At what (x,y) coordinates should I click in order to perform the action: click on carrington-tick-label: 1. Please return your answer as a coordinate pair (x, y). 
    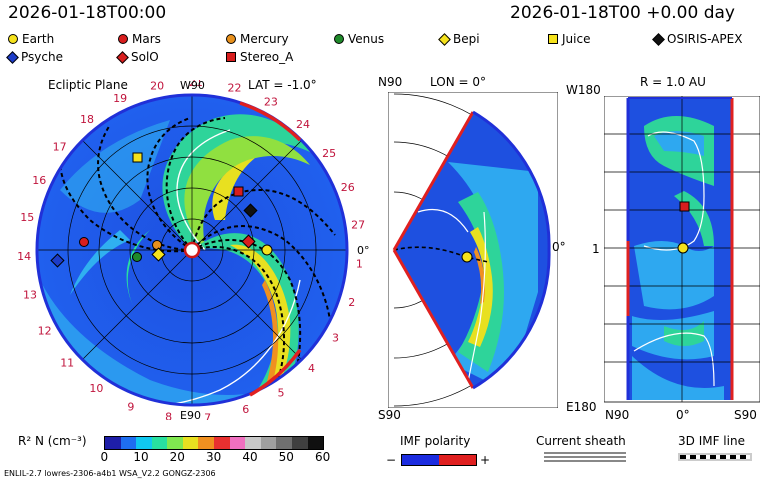
    Looking at the image, I should click on (359, 264).